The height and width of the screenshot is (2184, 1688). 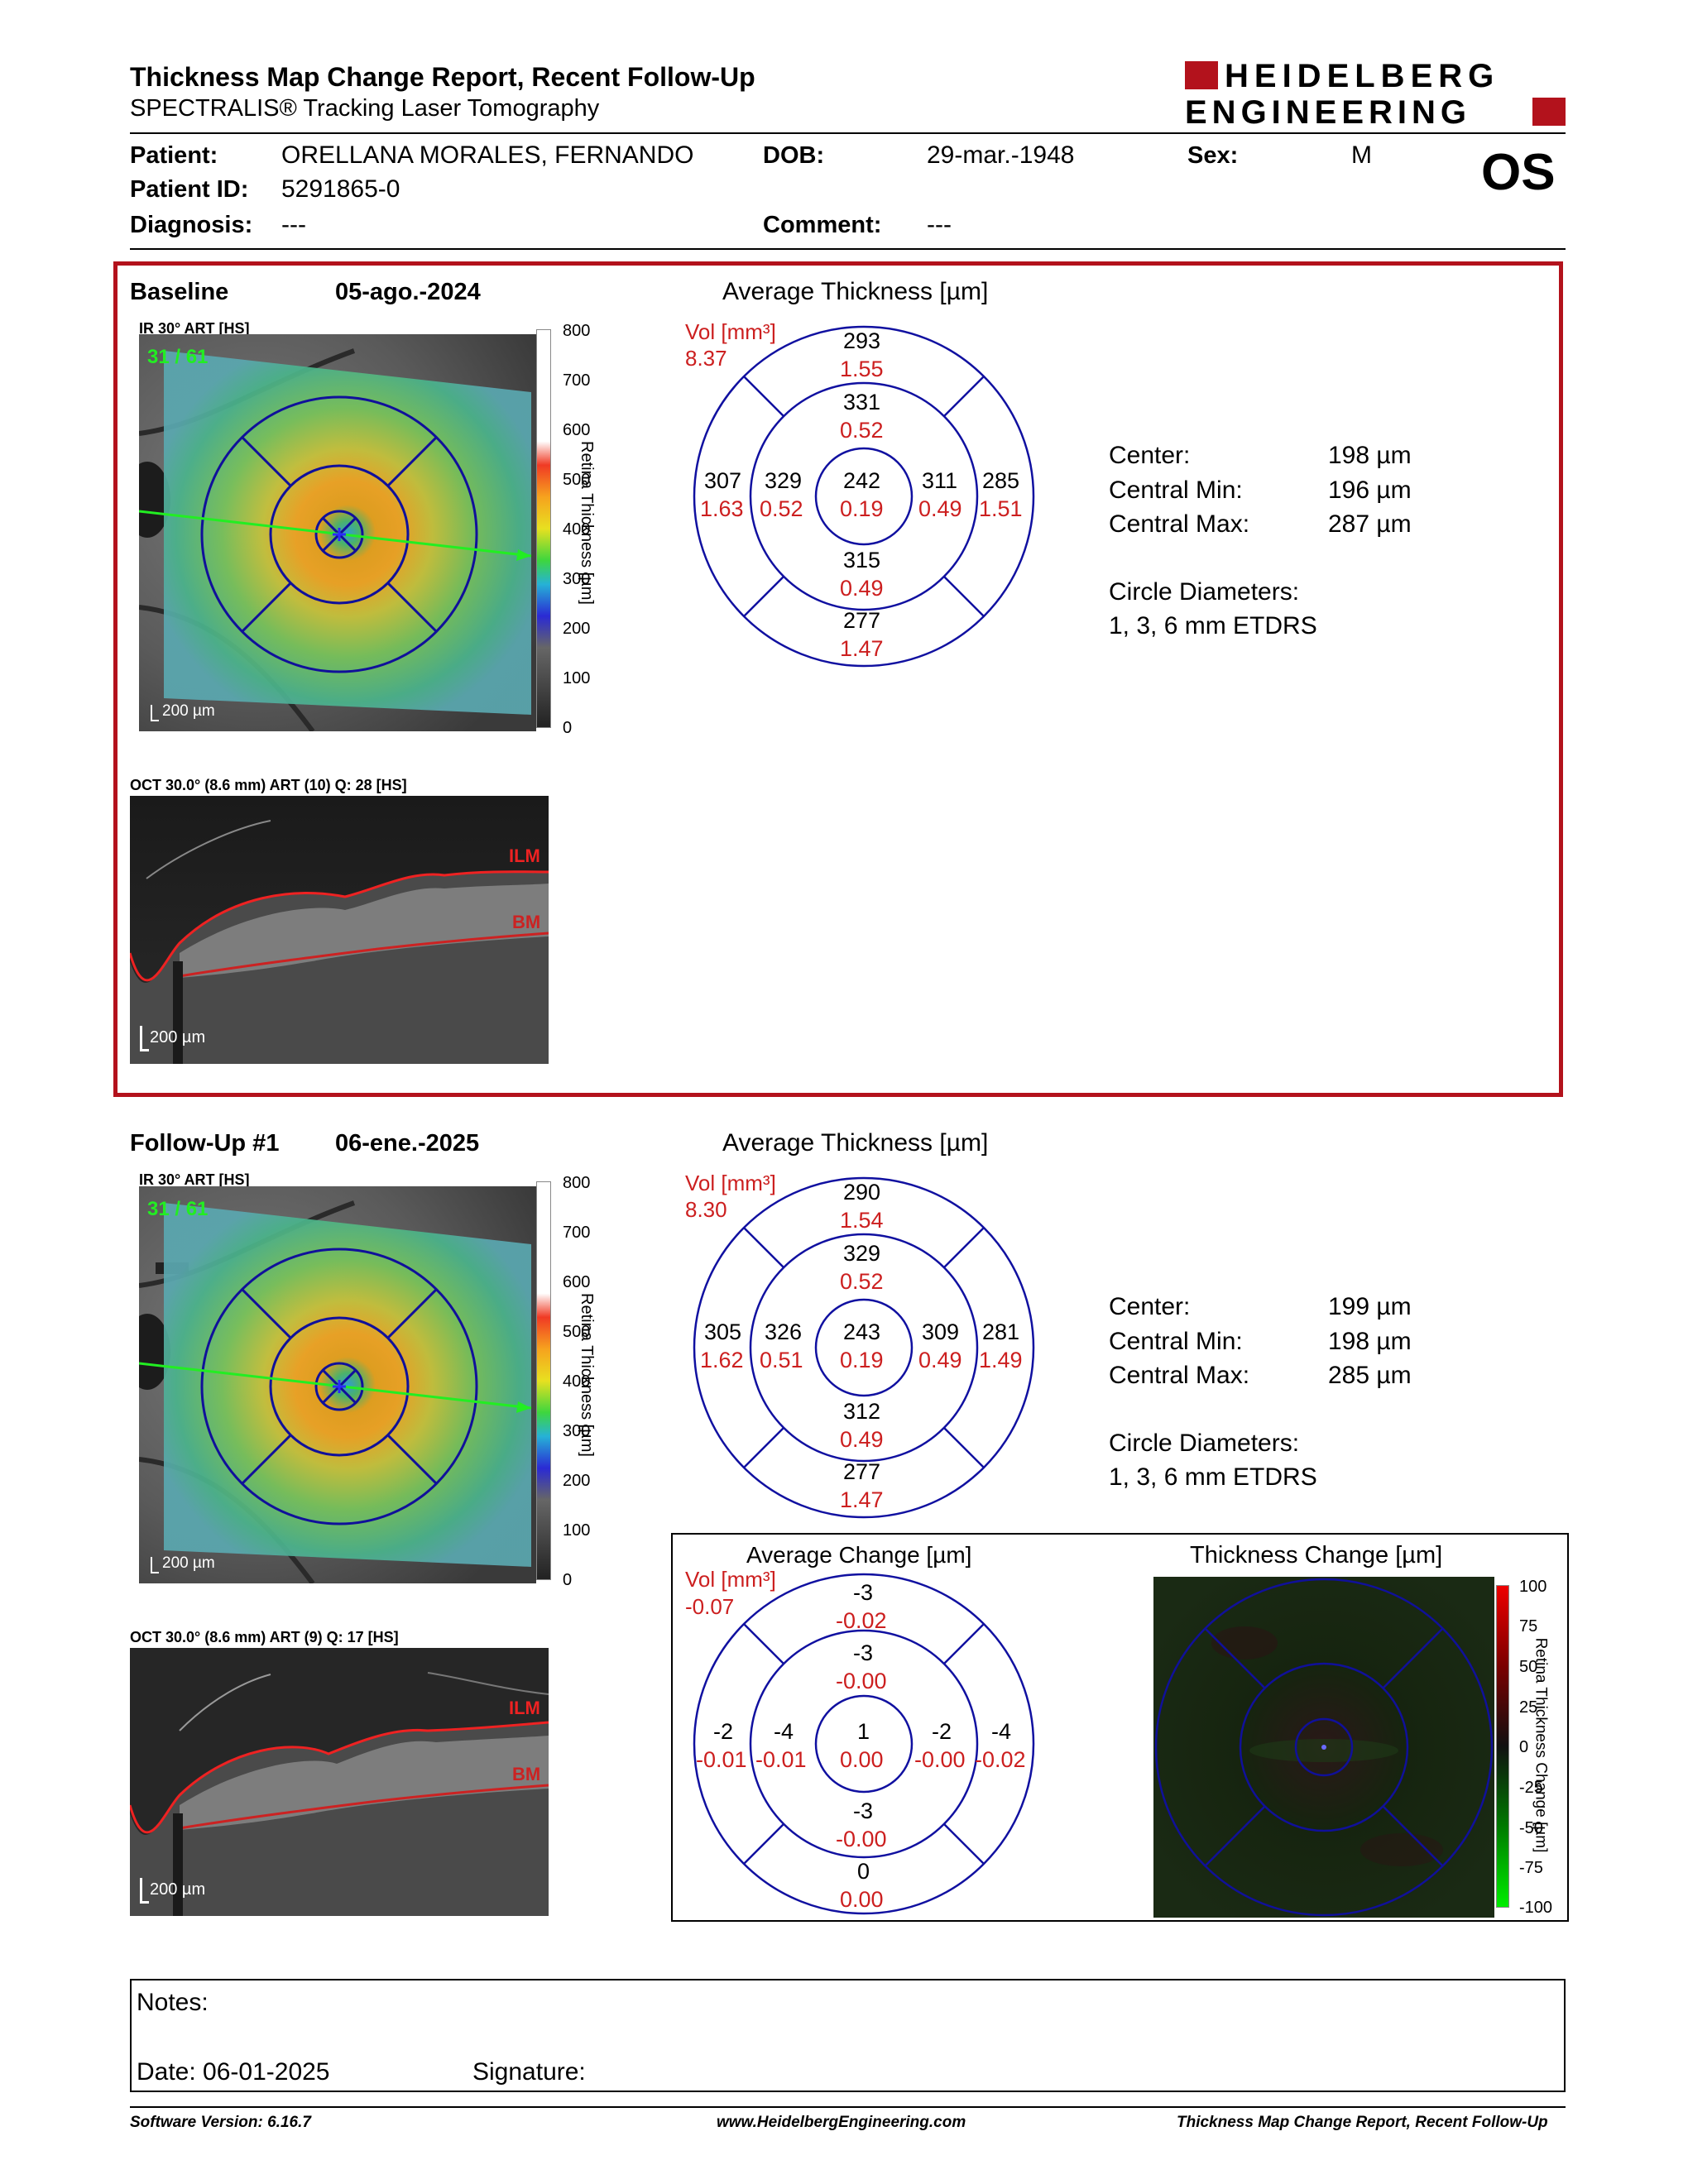 I want to click on baseline-colorbar-title: Retina Thickness [µm], so click(x=586, y=523).